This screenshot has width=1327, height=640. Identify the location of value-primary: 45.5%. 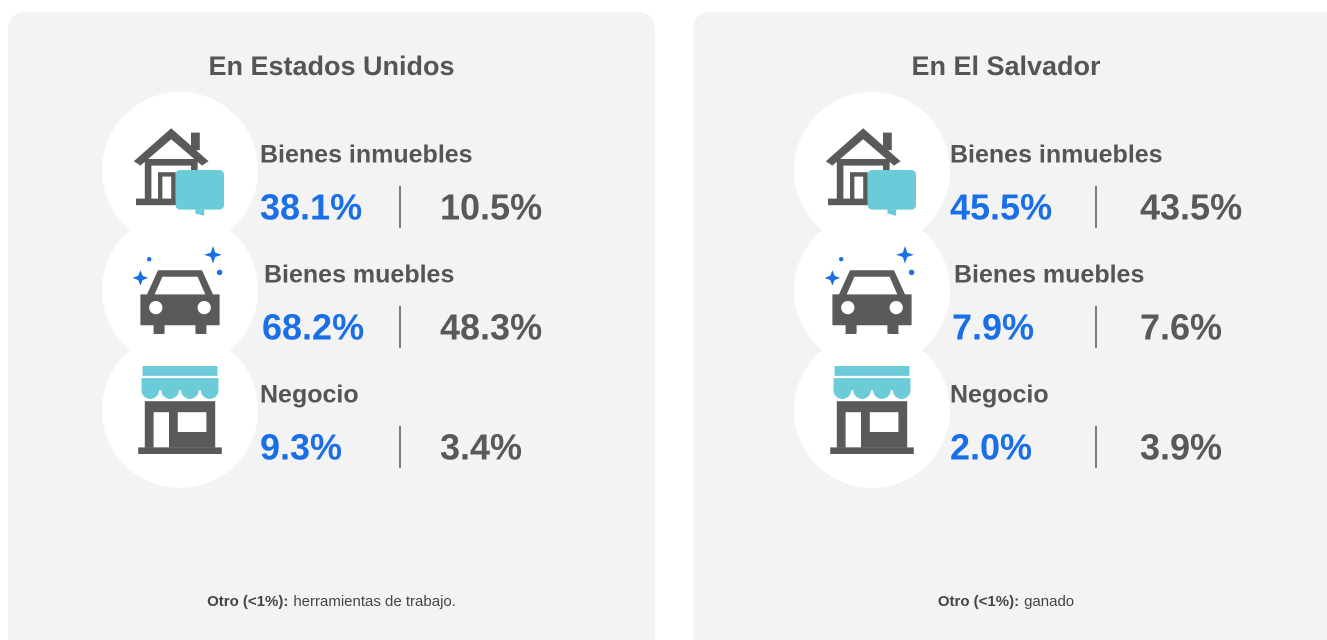
(1001, 207).